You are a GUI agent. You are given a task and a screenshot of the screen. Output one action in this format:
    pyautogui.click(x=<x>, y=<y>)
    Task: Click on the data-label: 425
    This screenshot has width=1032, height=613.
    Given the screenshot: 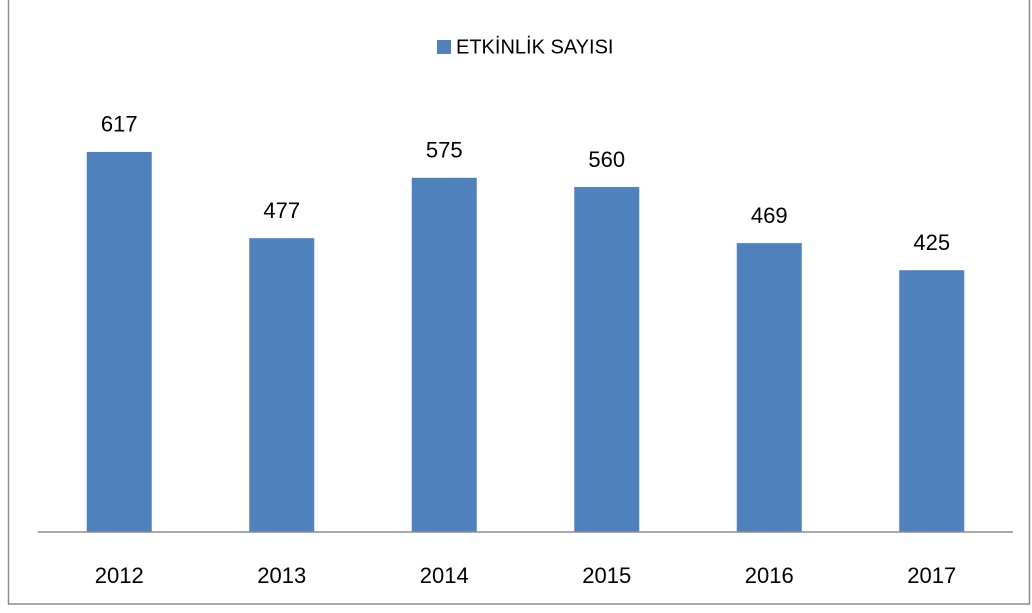 What is the action you would take?
    pyautogui.click(x=931, y=242)
    